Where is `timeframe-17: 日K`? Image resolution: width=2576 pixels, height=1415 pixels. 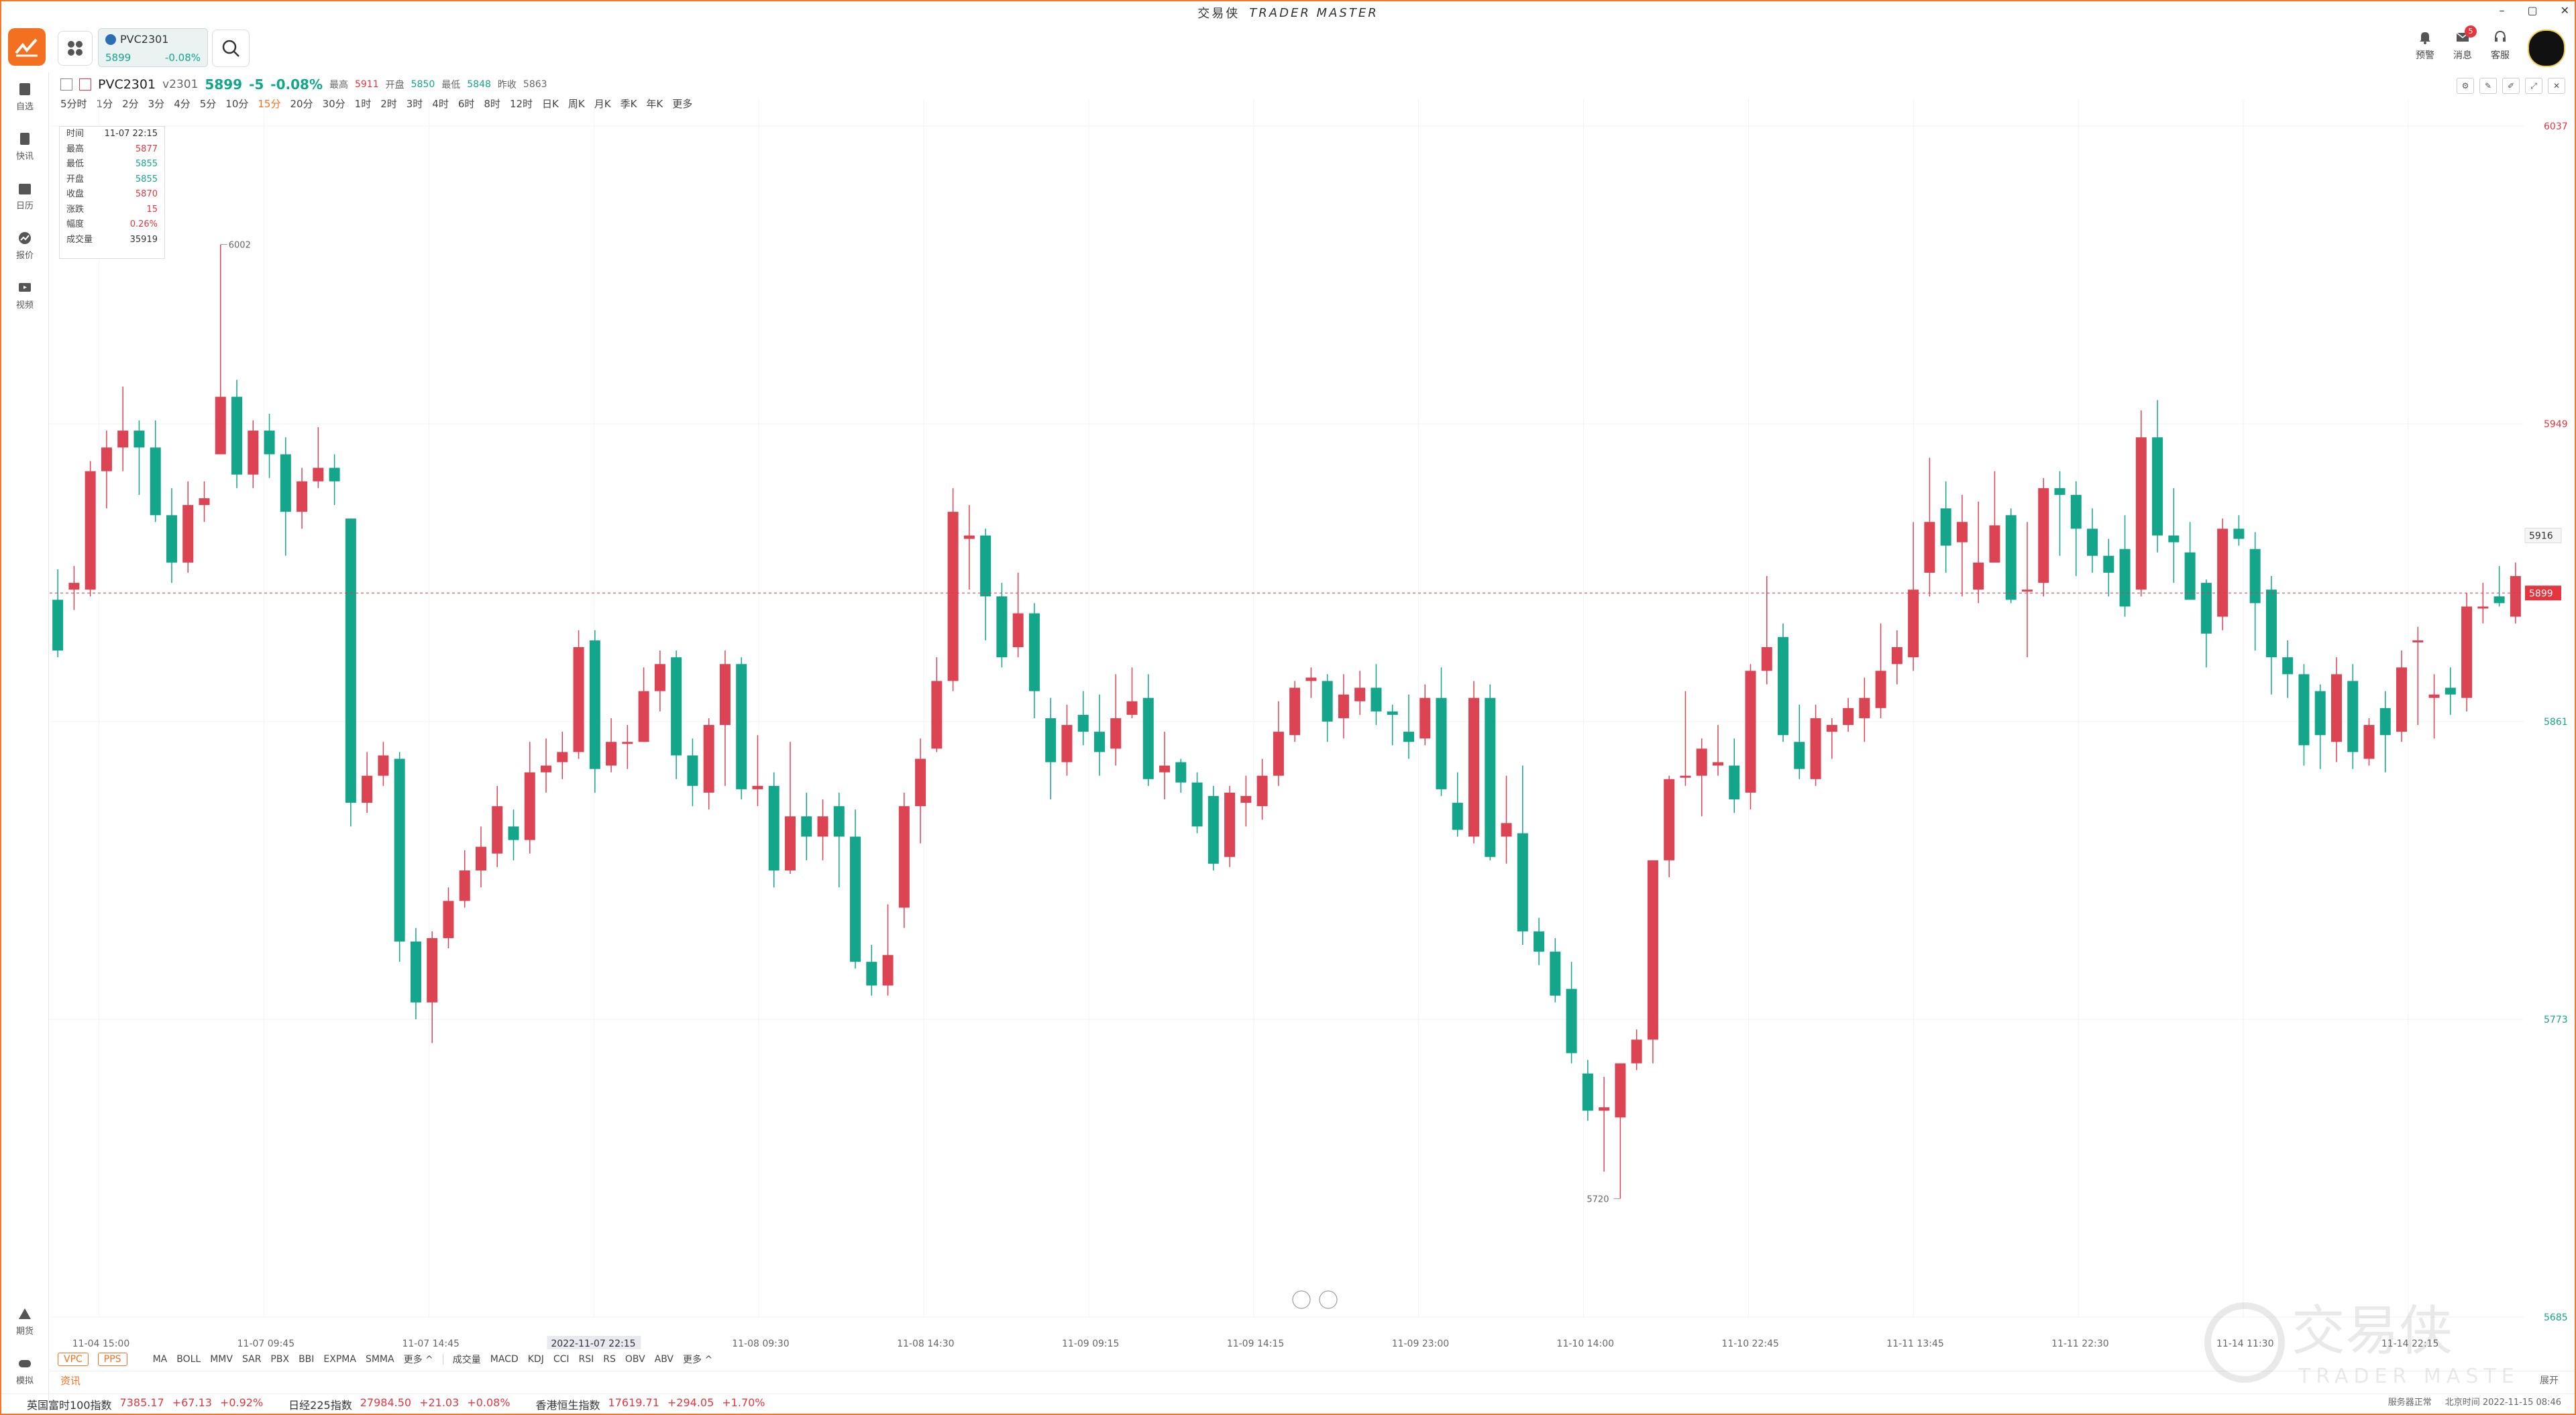 timeframe-17: 日K is located at coordinates (550, 104).